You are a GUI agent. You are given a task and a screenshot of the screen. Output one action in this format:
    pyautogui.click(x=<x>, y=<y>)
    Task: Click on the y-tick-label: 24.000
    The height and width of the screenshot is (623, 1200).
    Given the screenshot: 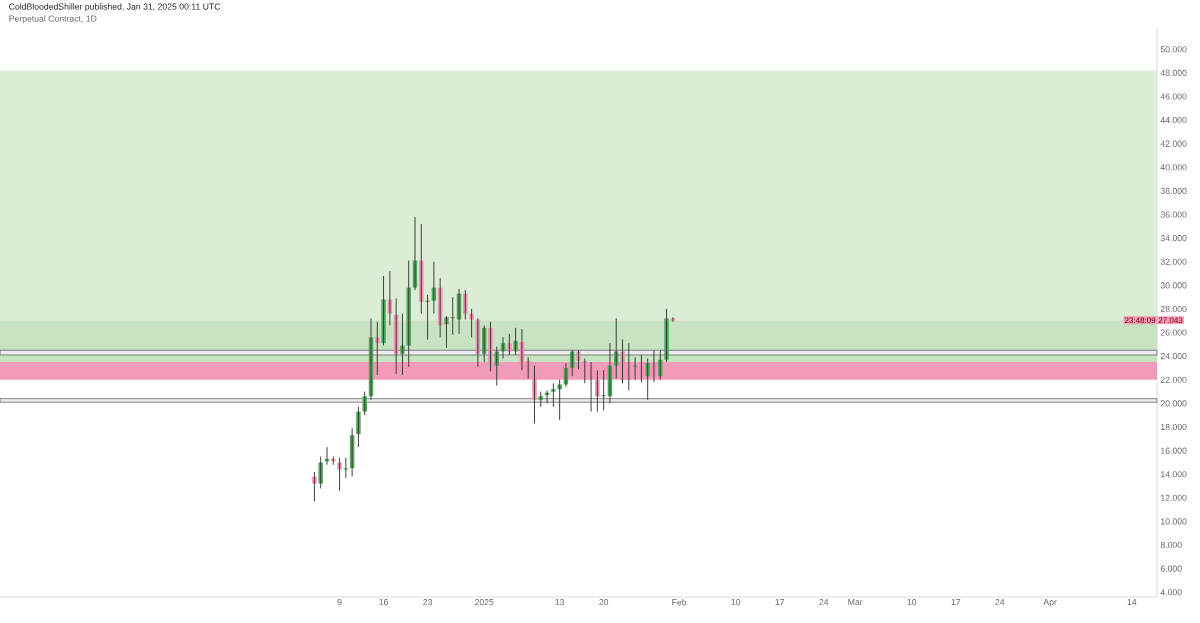 What is the action you would take?
    pyautogui.click(x=1173, y=356)
    